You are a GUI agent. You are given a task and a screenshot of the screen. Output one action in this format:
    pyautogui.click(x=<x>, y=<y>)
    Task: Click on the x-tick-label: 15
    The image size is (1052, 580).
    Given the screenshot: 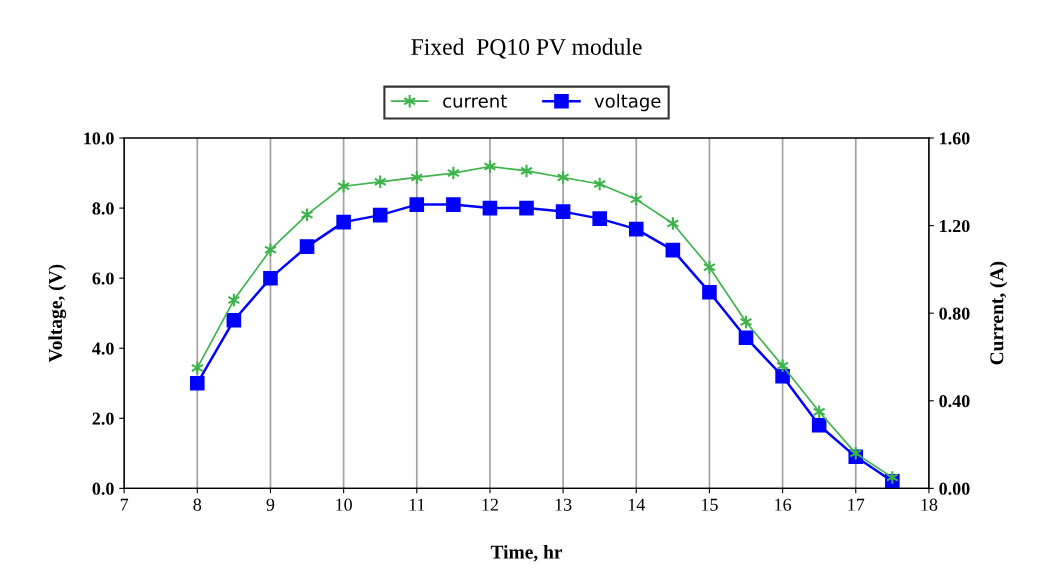 What is the action you would take?
    pyautogui.click(x=709, y=504)
    